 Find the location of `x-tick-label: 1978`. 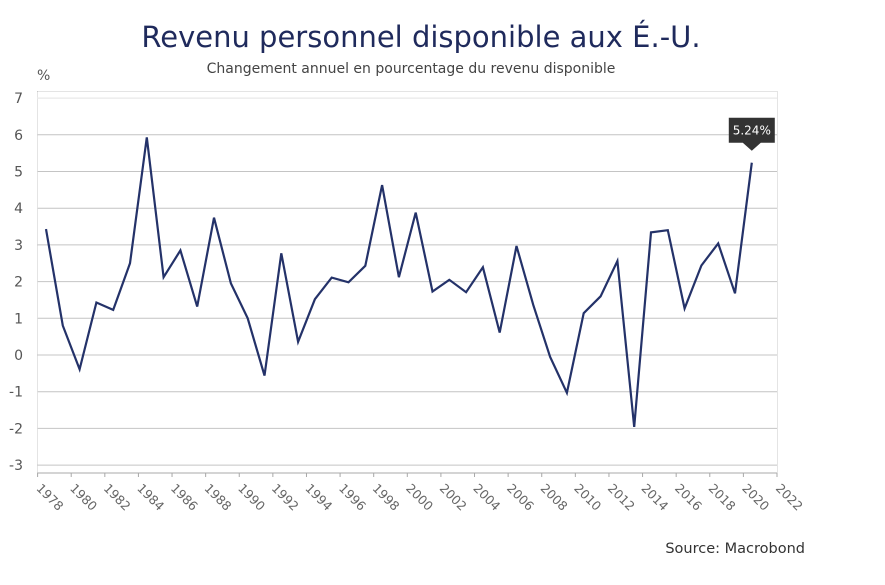

x-tick-label: 1978 is located at coordinates (49, 497).